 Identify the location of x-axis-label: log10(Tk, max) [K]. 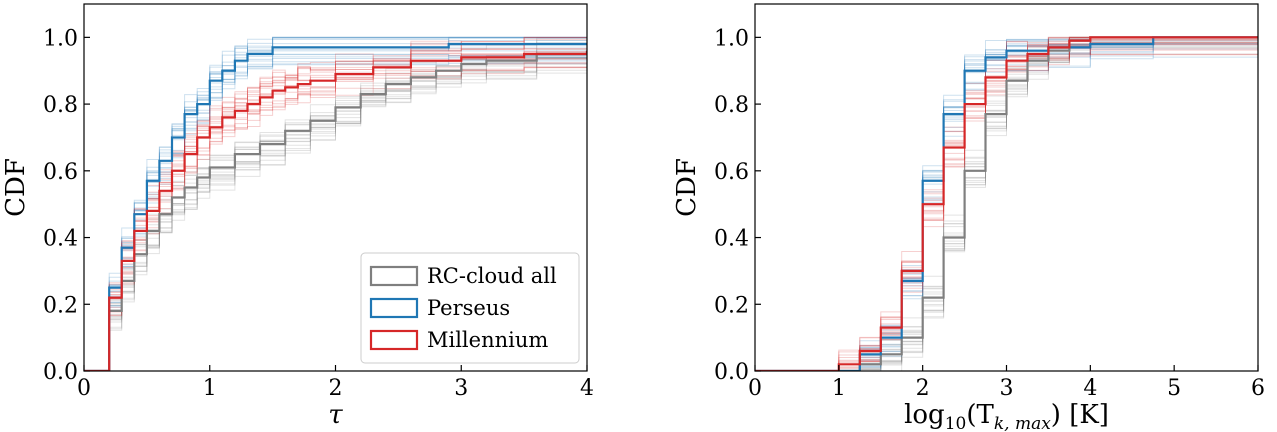
(1006, 416).